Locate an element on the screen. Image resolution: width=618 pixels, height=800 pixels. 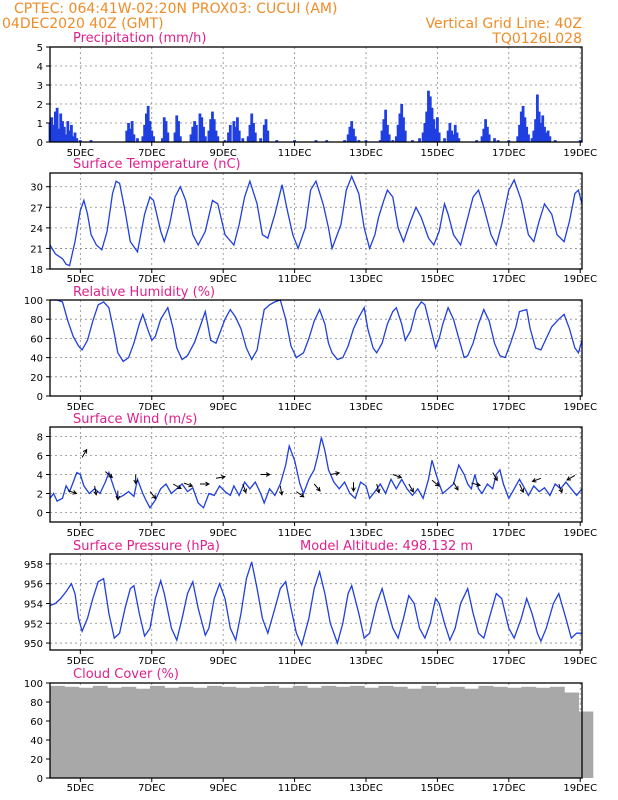
pressure-ytick-label: 954 is located at coordinates (33, 604).